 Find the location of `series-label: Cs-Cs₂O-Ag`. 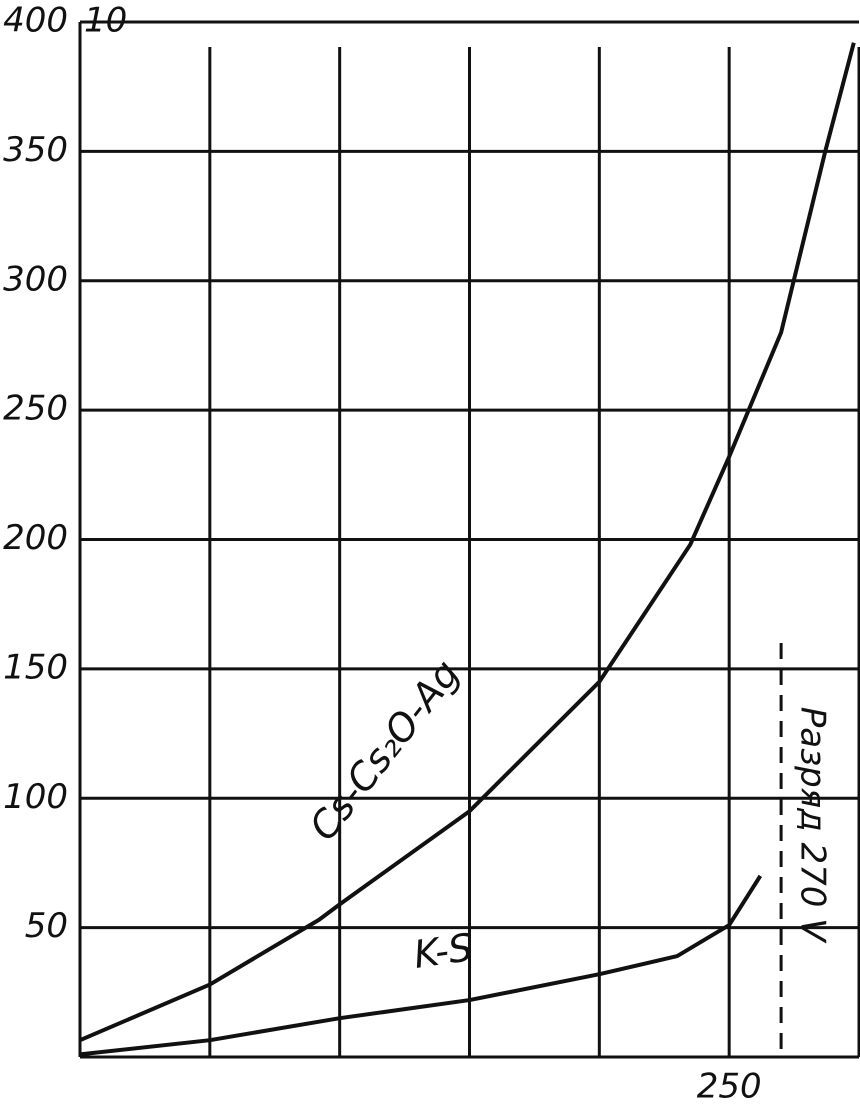

series-label: Cs-Cs₂O-Ag is located at coordinates (384, 750).